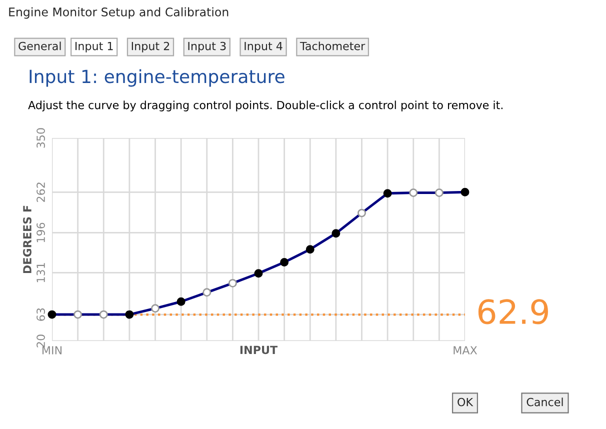  What do you see at coordinates (544, 402) in the screenshot?
I see `text: Cancel` at bounding box center [544, 402].